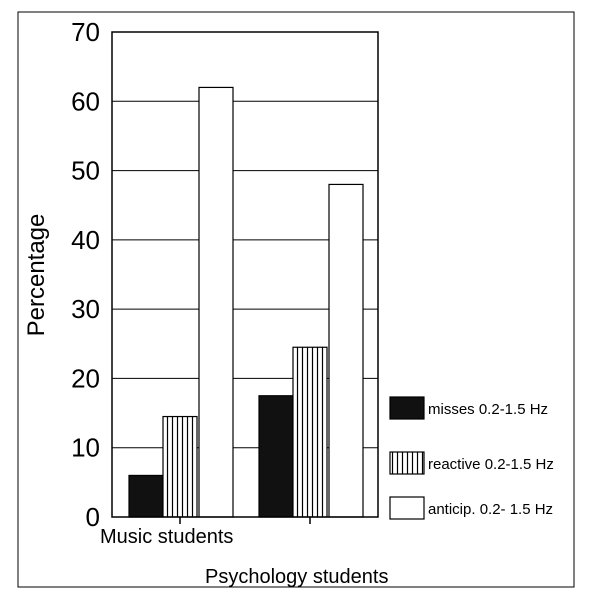  I want to click on legend-label-0: misses 0.2-1.5 Hz, so click(488, 409).